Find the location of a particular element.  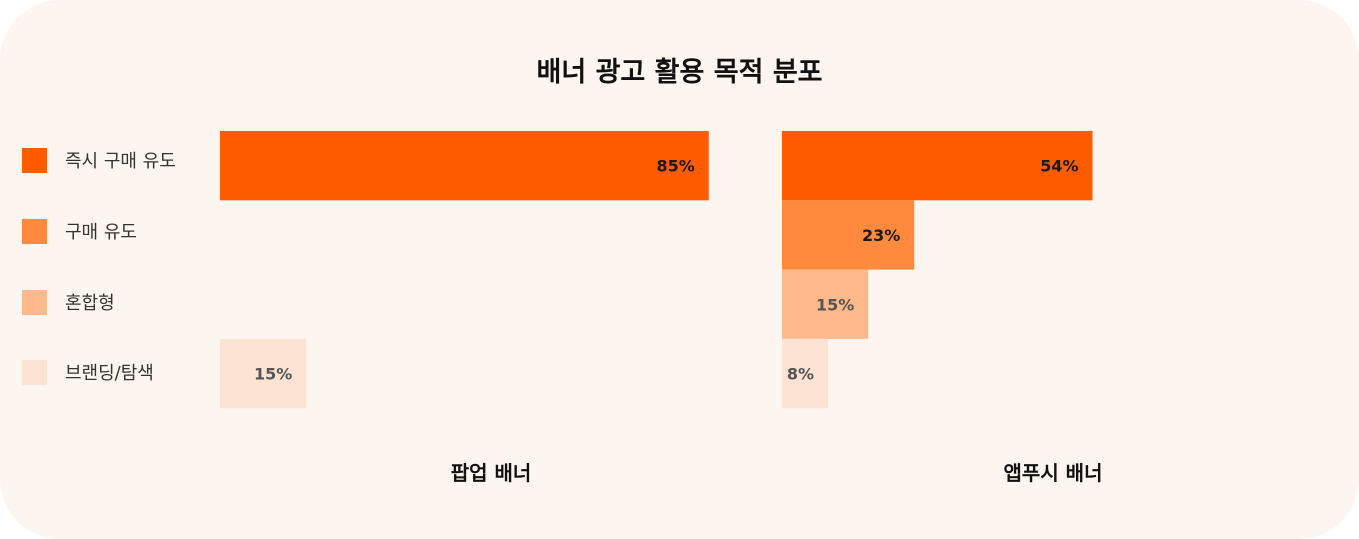

bar-apppush-mixed is located at coordinates (825, 304).